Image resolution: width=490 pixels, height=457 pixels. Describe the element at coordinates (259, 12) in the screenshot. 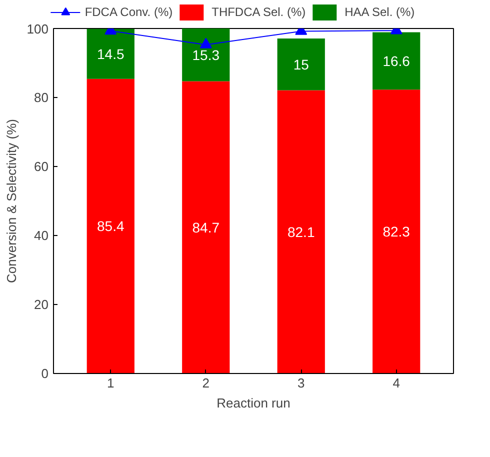

I see `legend-label: THFDCA Sel. (%)` at that location.